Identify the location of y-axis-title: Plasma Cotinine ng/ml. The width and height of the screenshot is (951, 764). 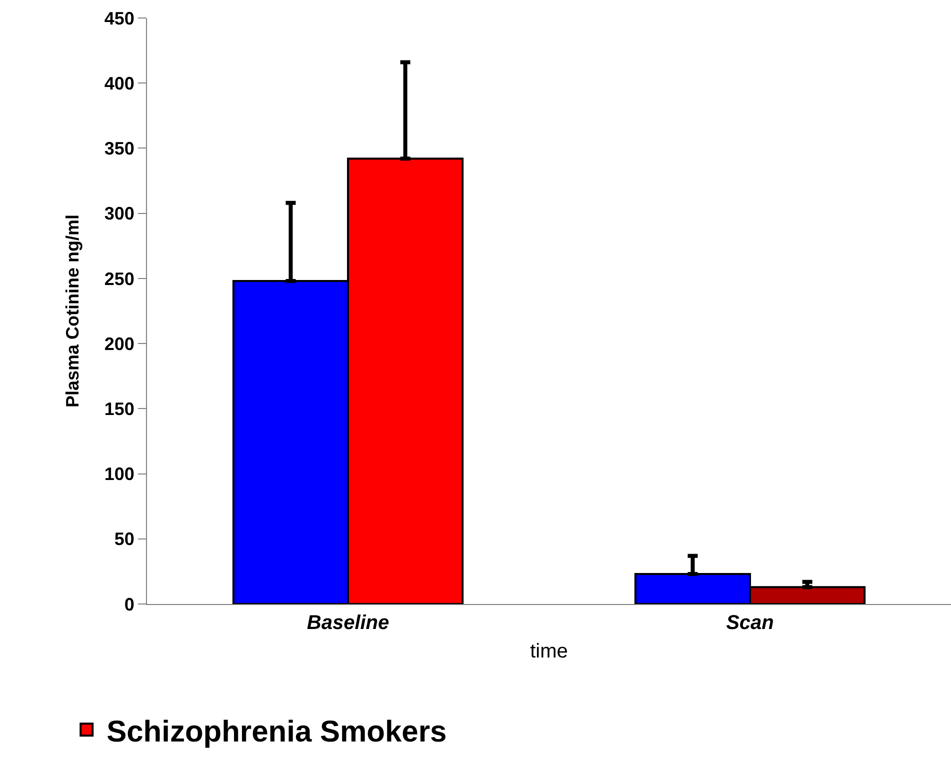
(72, 311).